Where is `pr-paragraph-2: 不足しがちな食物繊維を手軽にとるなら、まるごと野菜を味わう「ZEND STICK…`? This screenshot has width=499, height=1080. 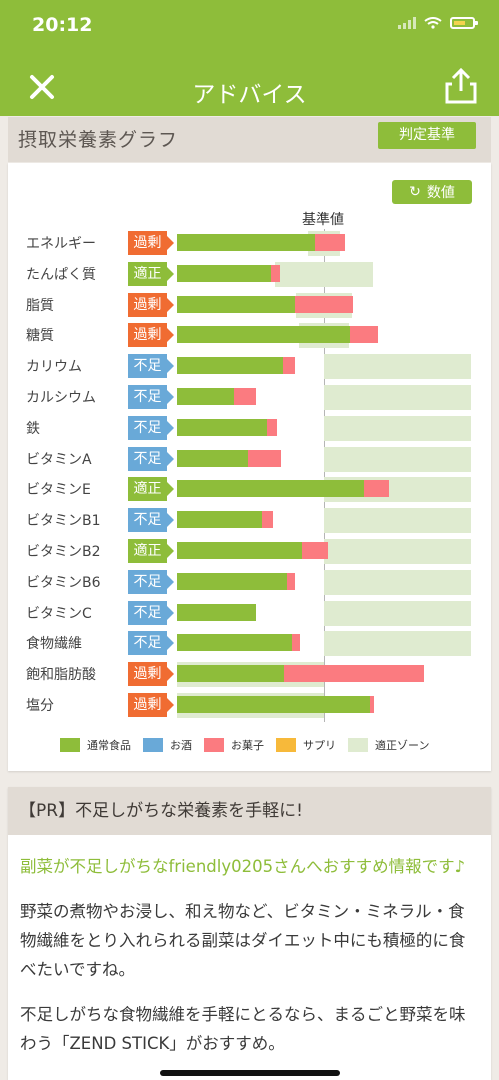 pr-paragraph-2: 不足しがちな食物繊維を手軽にとるなら、まるごと野菜を味わう「ZEND STICK… is located at coordinates (243, 1029).